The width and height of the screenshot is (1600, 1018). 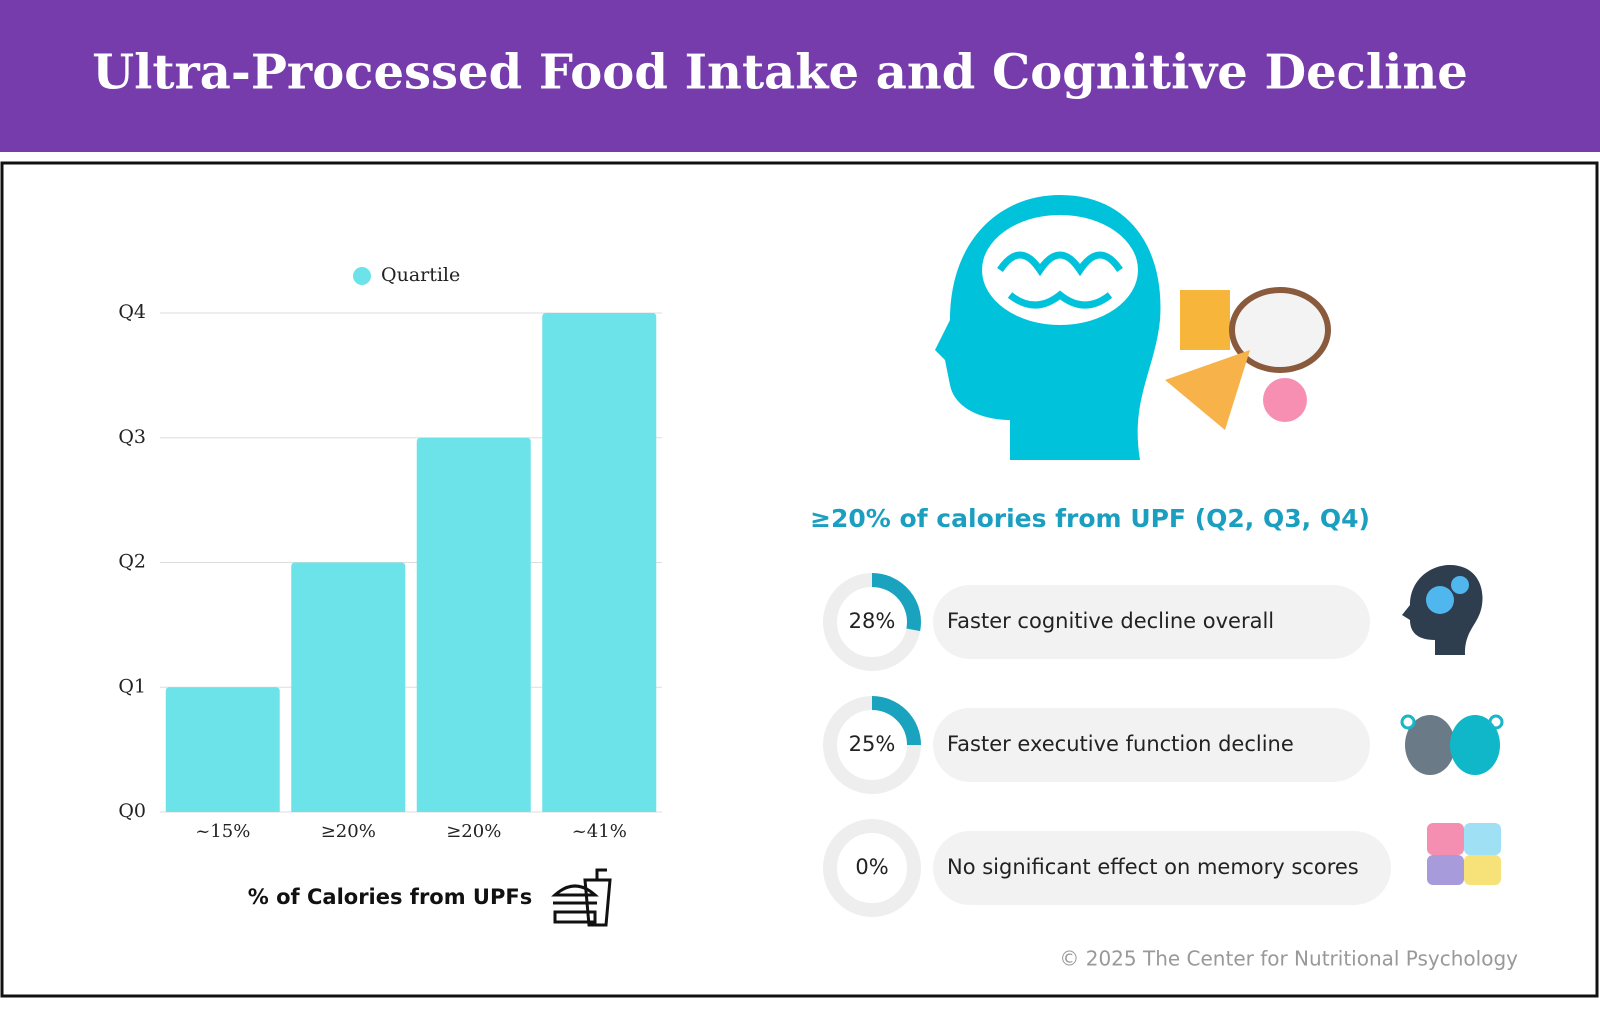 I want to click on stat-label: Faster cognitive decline overall, so click(x=1110, y=621).